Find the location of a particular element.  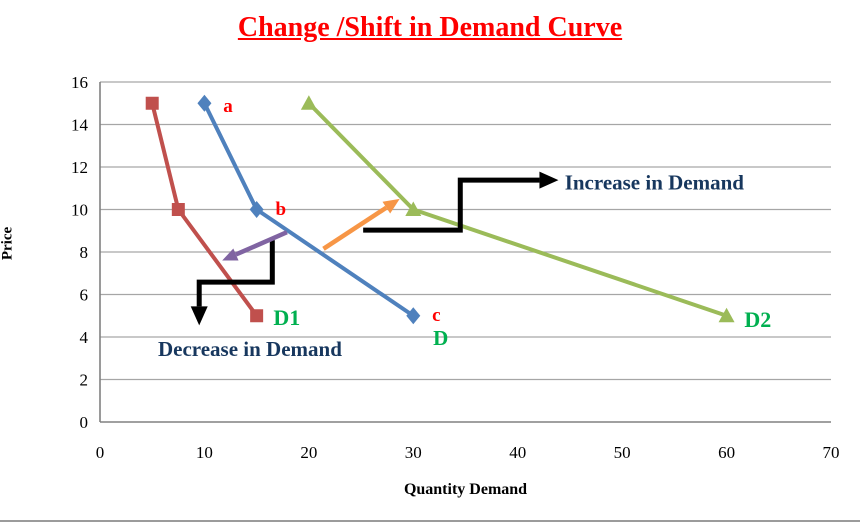

y-tick-label-12: 12 is located at coordinates (79, 167).